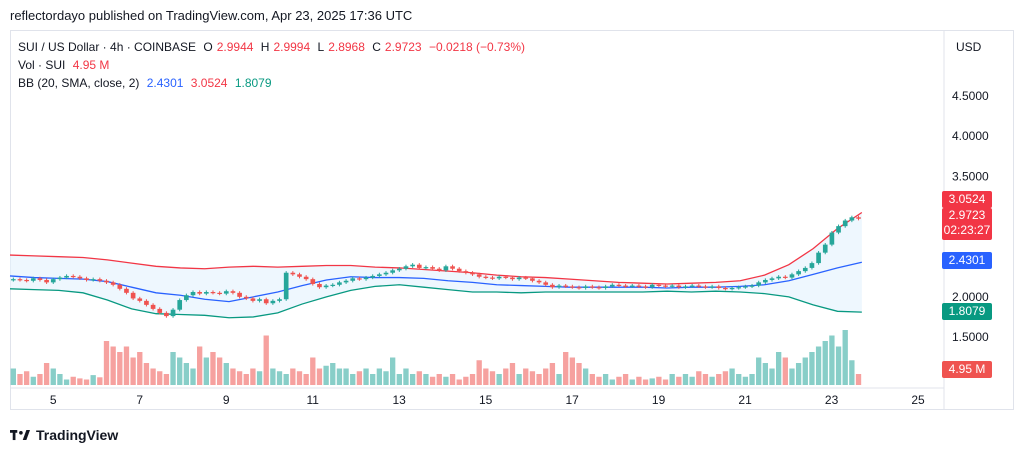 This screenshot has width=1024, height=453. I want to click on symbol-label: SUI / US Dollar · 4h · COINBASE, so click(107, 47).